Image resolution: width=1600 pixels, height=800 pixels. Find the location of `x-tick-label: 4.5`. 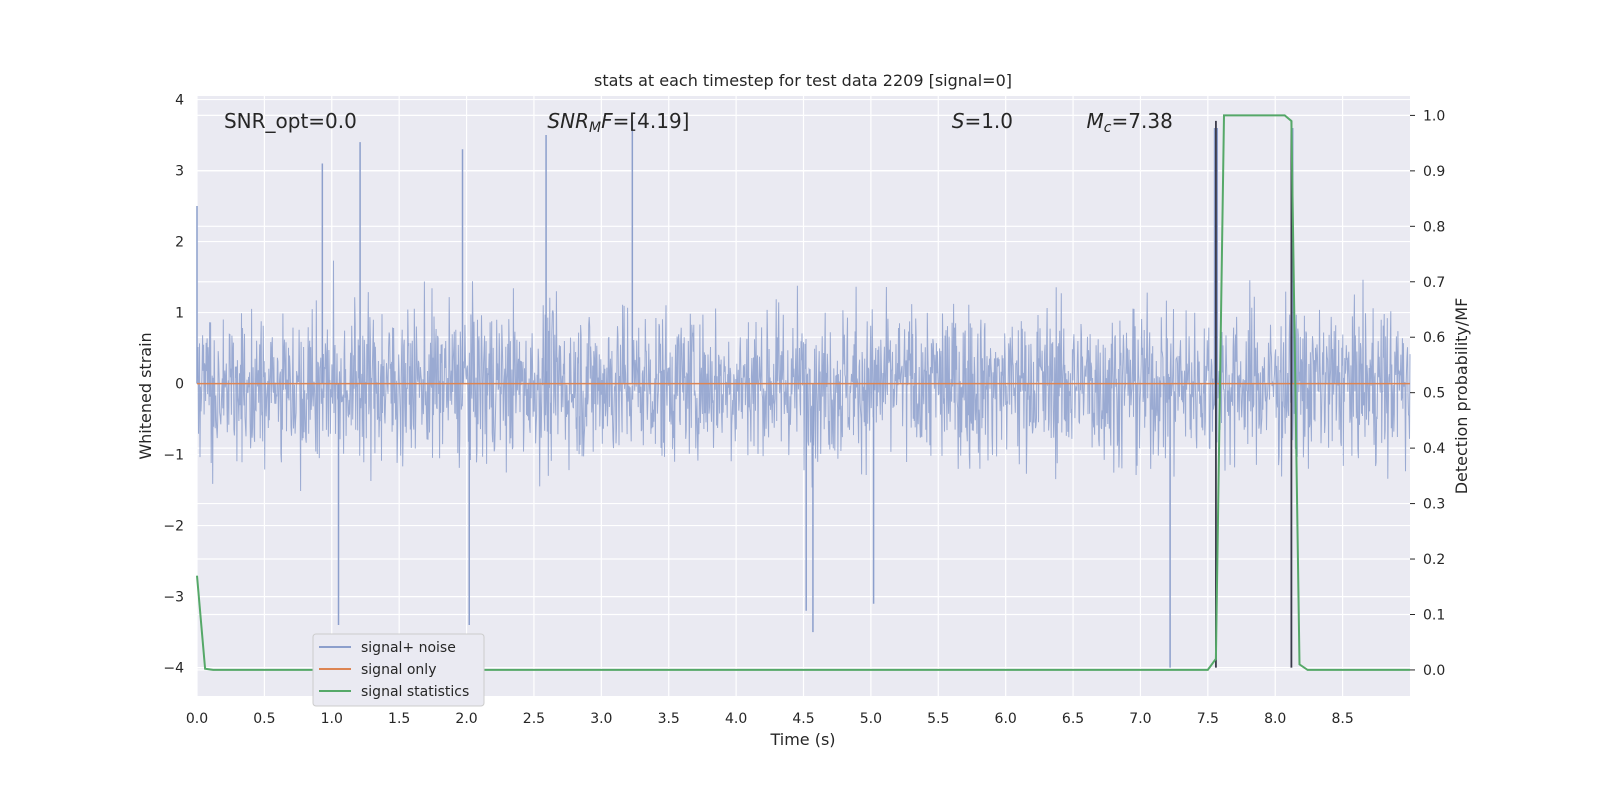

x-tick-label: 4.5 is located at coordinates (803, 719).